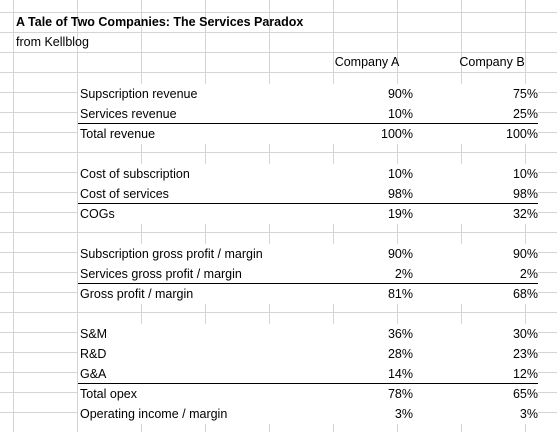 This screenshot has height=432, width=557. I want to click on row-label: Cost of services, so click(201, 194).